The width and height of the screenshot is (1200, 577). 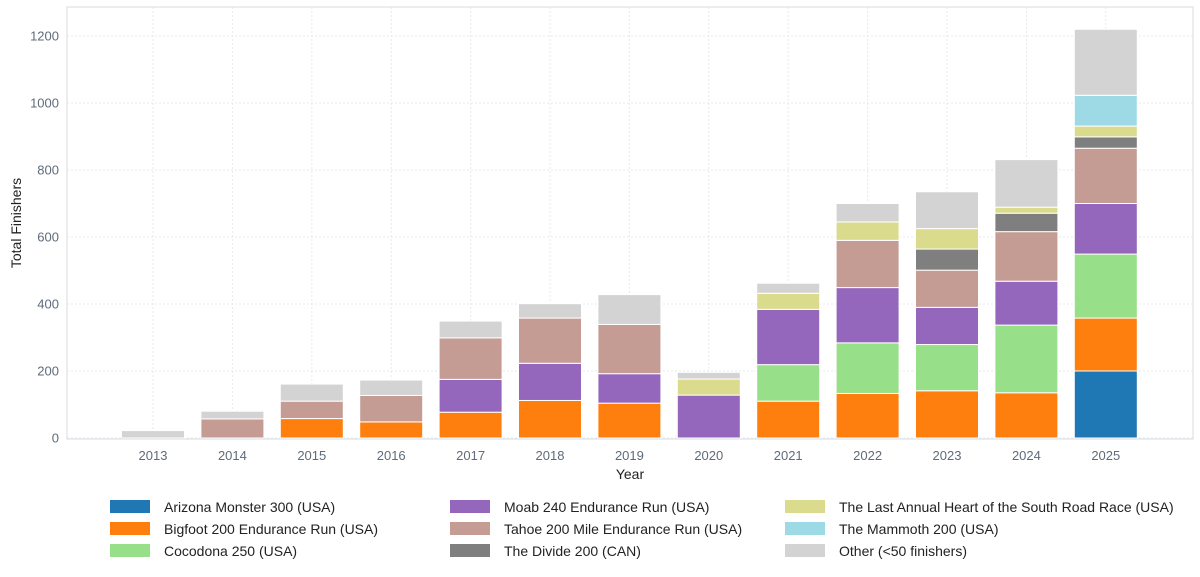 I want to click on y-tick-label: 0, so click(x=55, y=438).